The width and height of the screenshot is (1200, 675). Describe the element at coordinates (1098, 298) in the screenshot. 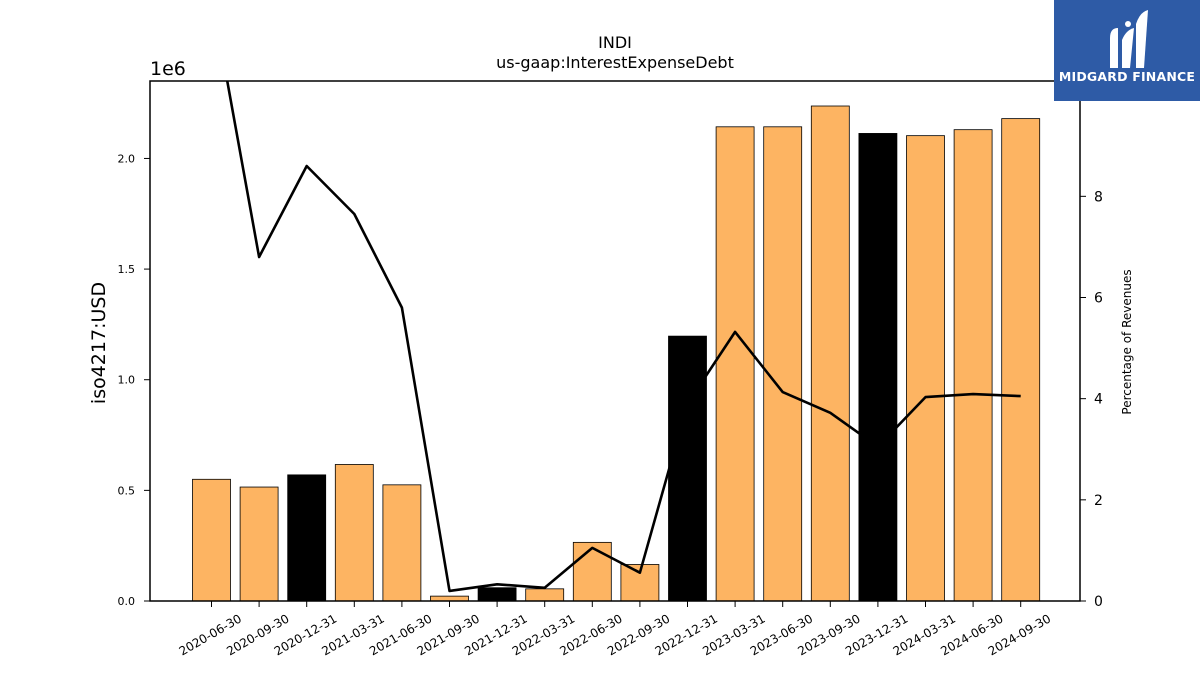

I see `y2-tick-label: 6` at that location.